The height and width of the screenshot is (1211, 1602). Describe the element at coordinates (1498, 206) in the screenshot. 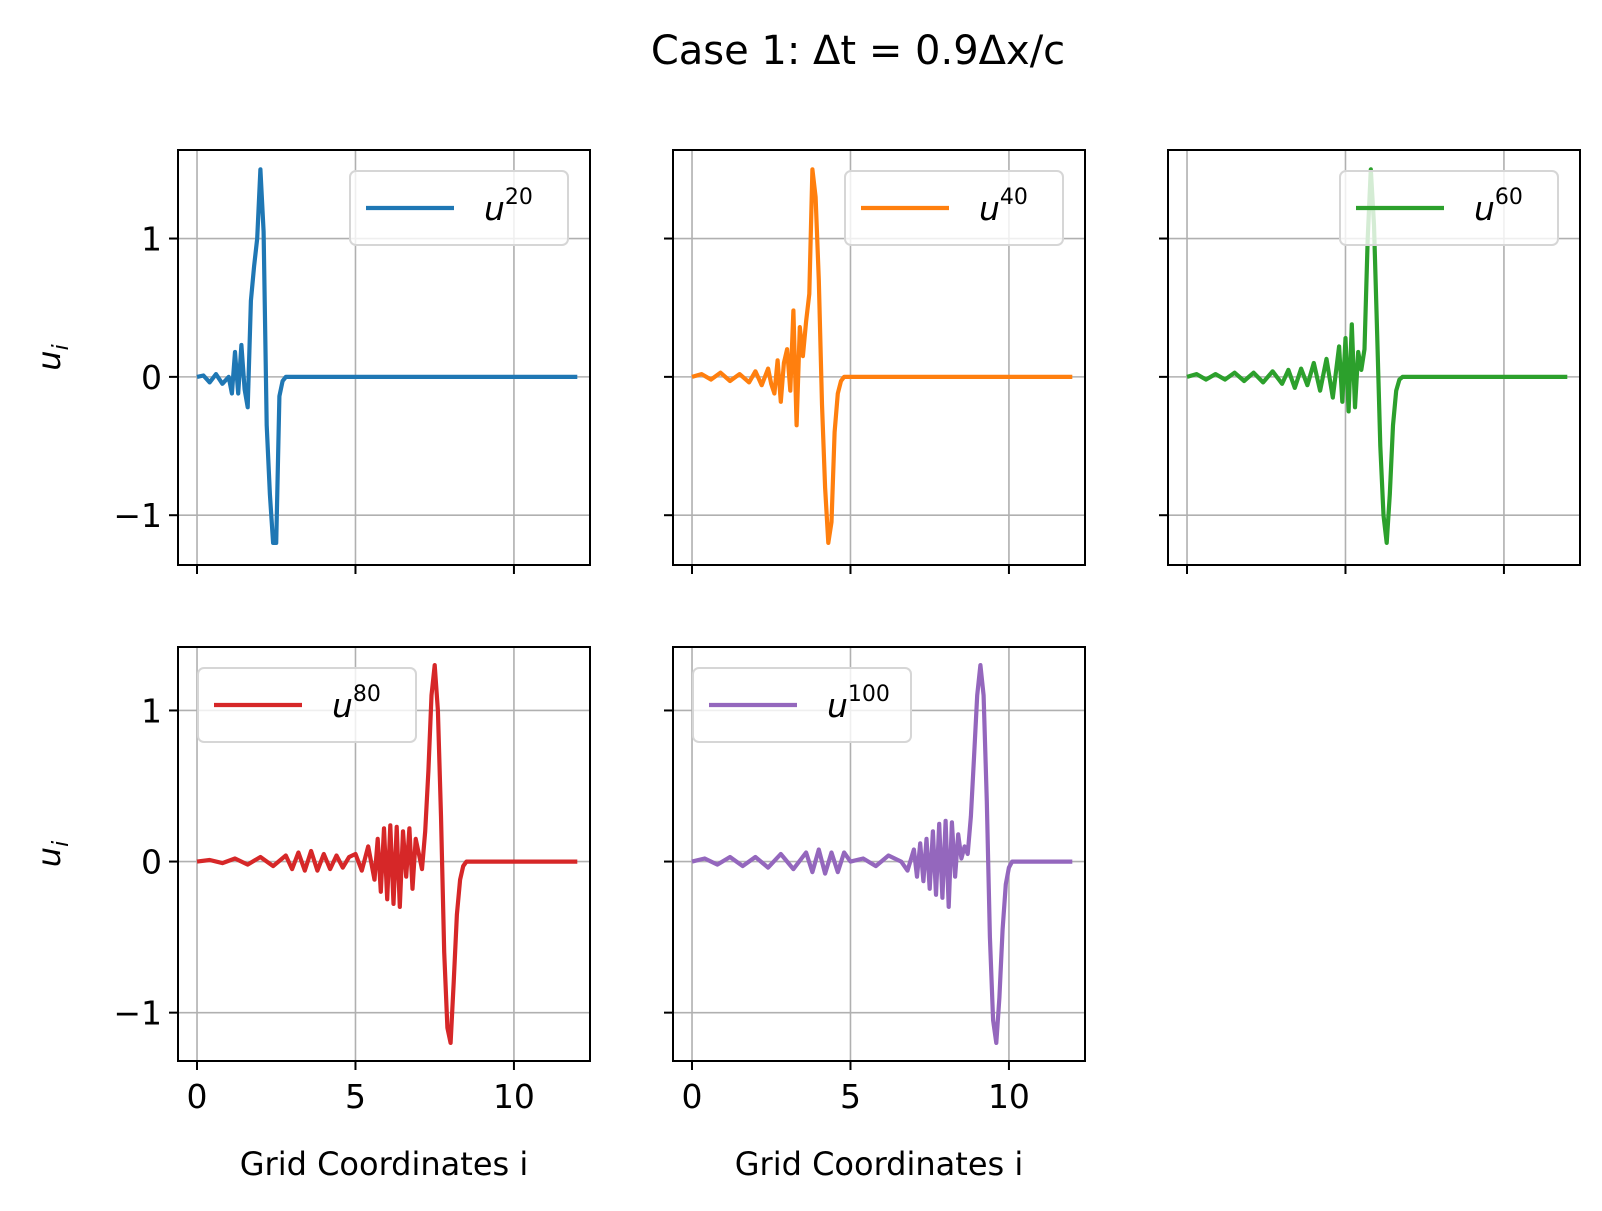

I see `legend-label: u60` at that location.